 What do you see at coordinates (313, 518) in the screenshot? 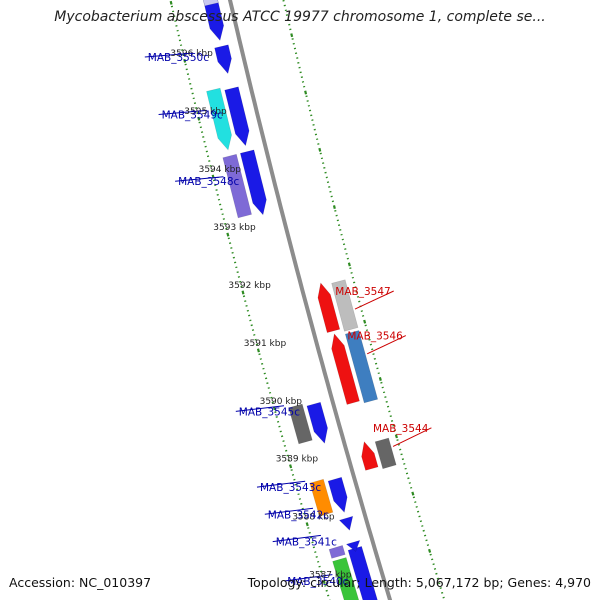
I see `kbp-label: 3588 kbp` at bounding box center [313, 518].